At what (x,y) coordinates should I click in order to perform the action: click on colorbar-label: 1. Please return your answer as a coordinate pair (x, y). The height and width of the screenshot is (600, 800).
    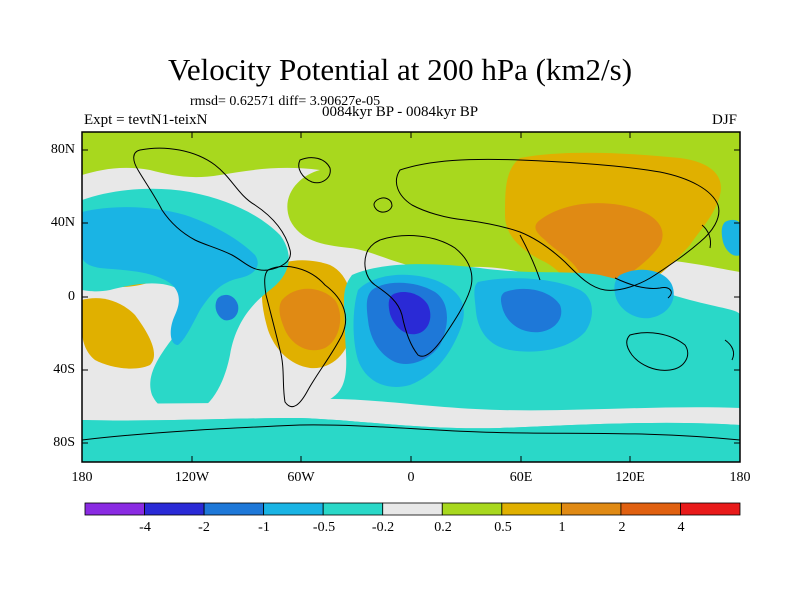
    Looking at the image, I should click on (562, 527).